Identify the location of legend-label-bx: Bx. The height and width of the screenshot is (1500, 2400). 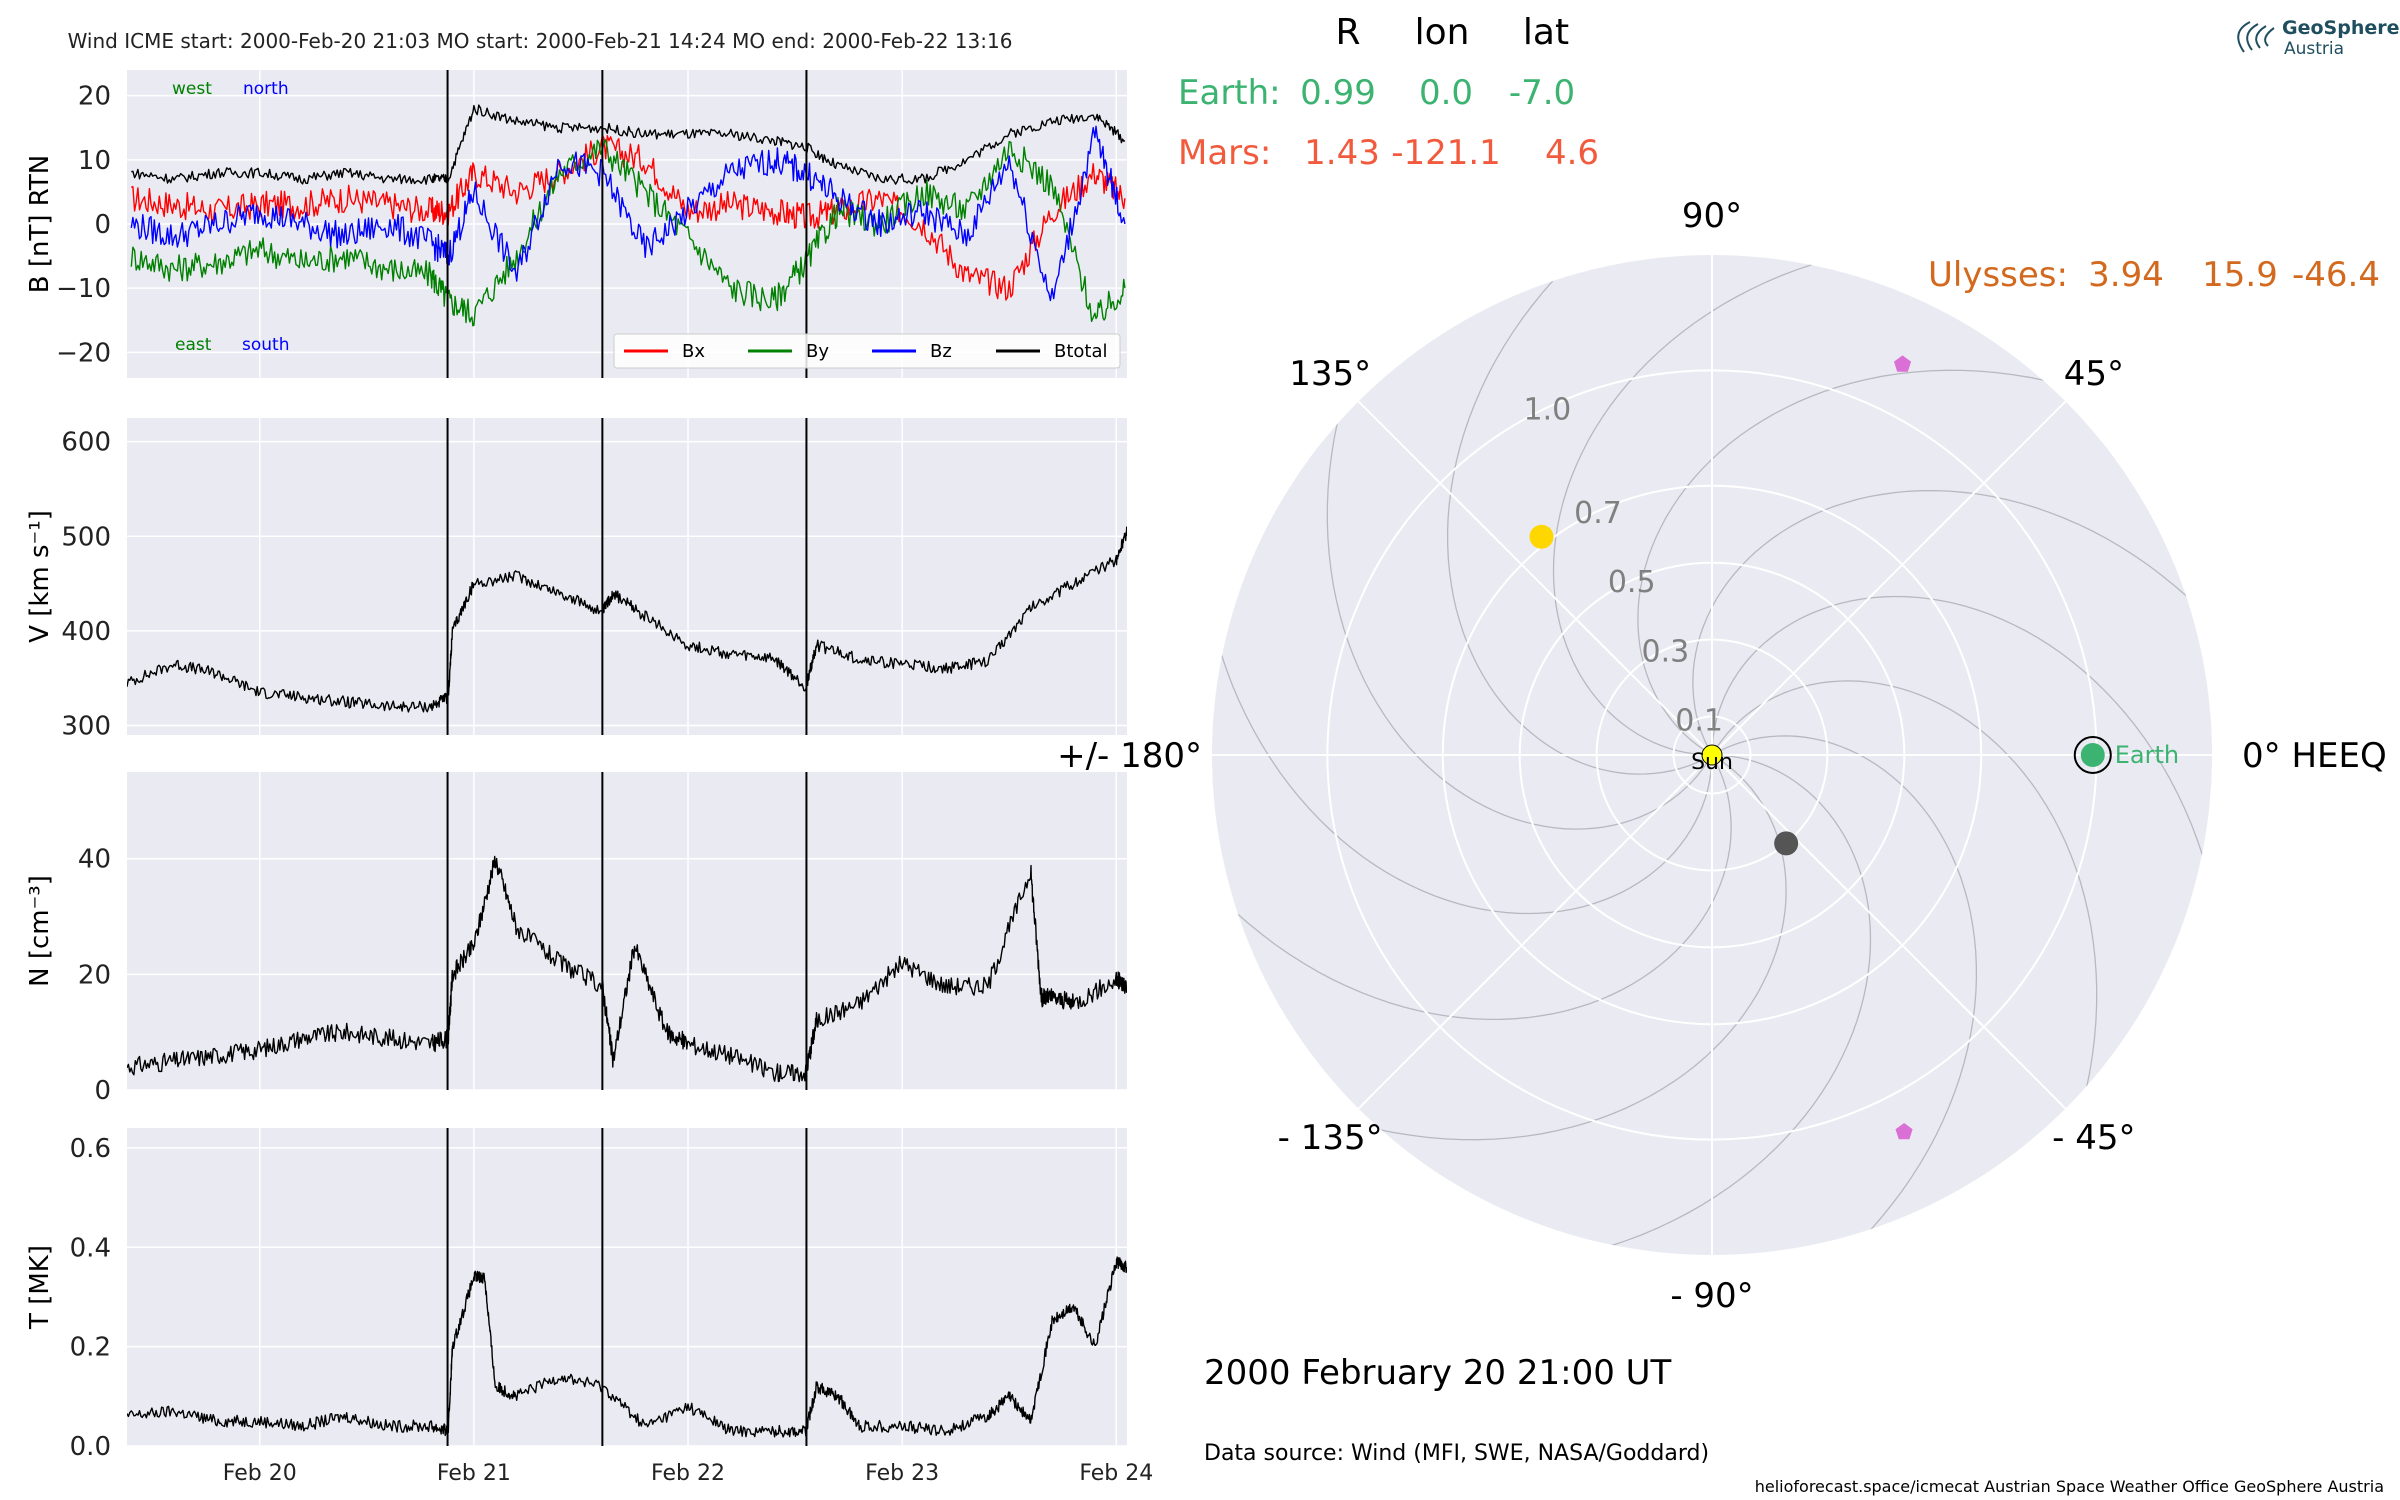
(693, 351).